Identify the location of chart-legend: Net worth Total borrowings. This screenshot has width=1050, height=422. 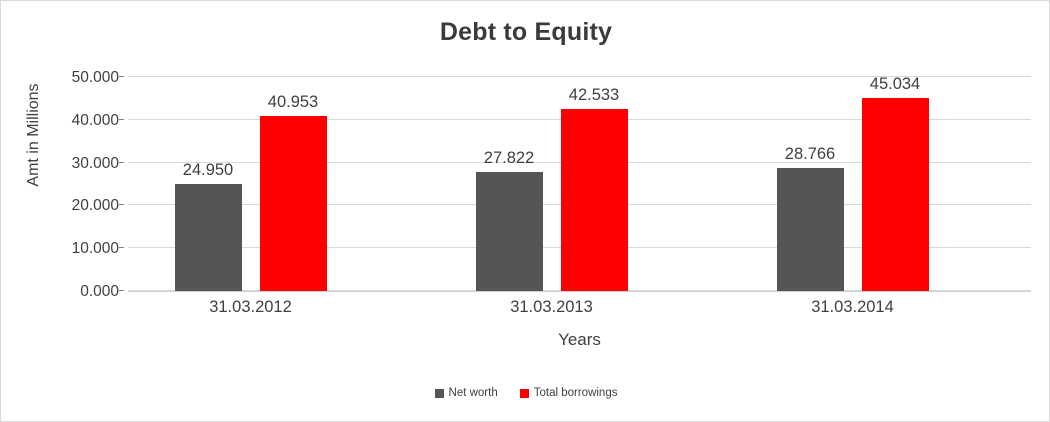
(525, 393).